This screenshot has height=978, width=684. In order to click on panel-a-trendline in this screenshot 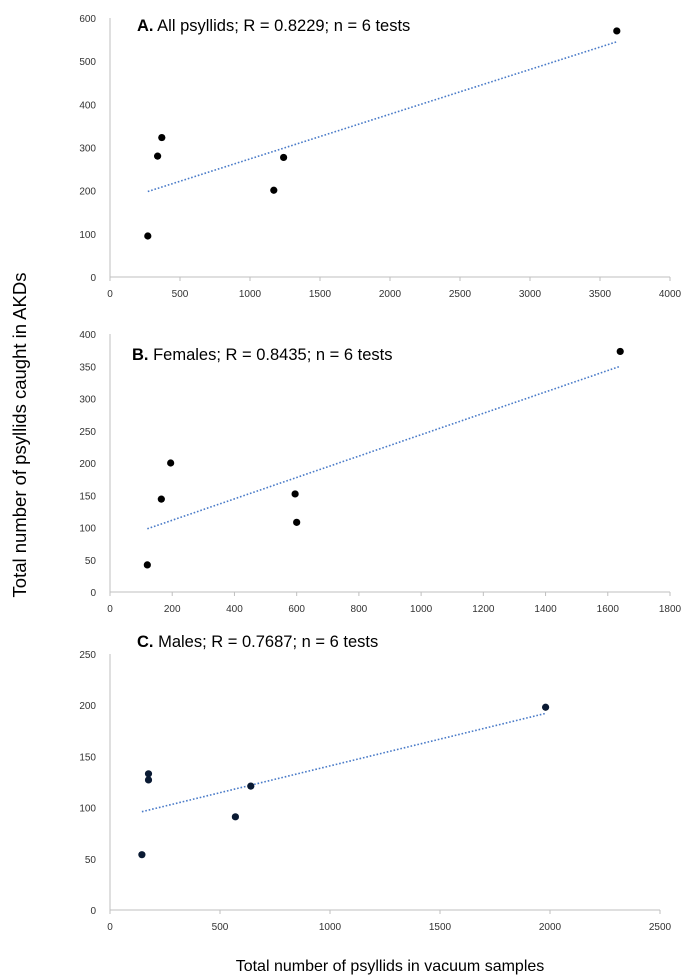, I will do `click(382, 116)`.